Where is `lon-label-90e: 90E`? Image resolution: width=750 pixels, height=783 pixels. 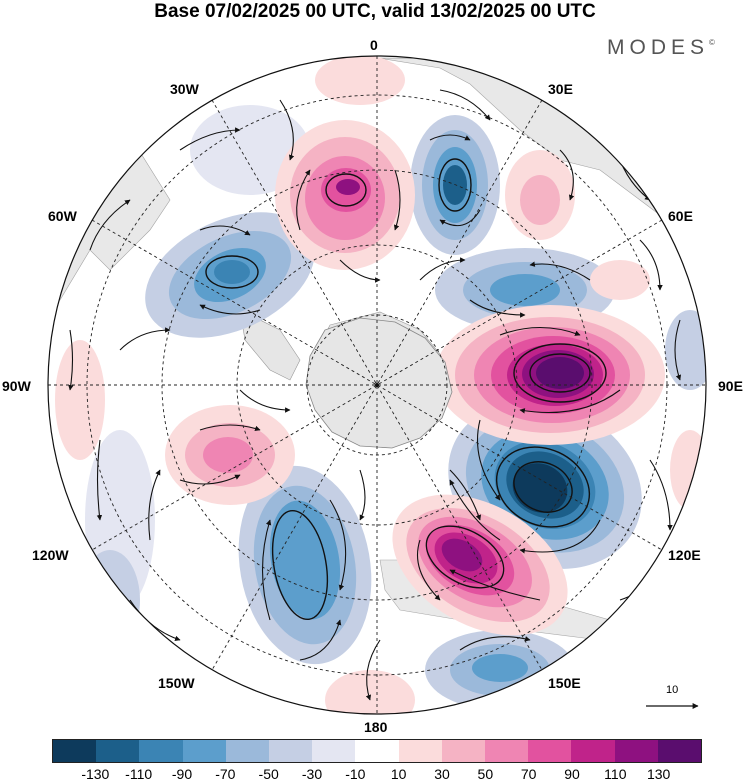
lon-label-90e: 90E is located at coordinates (730, 386).